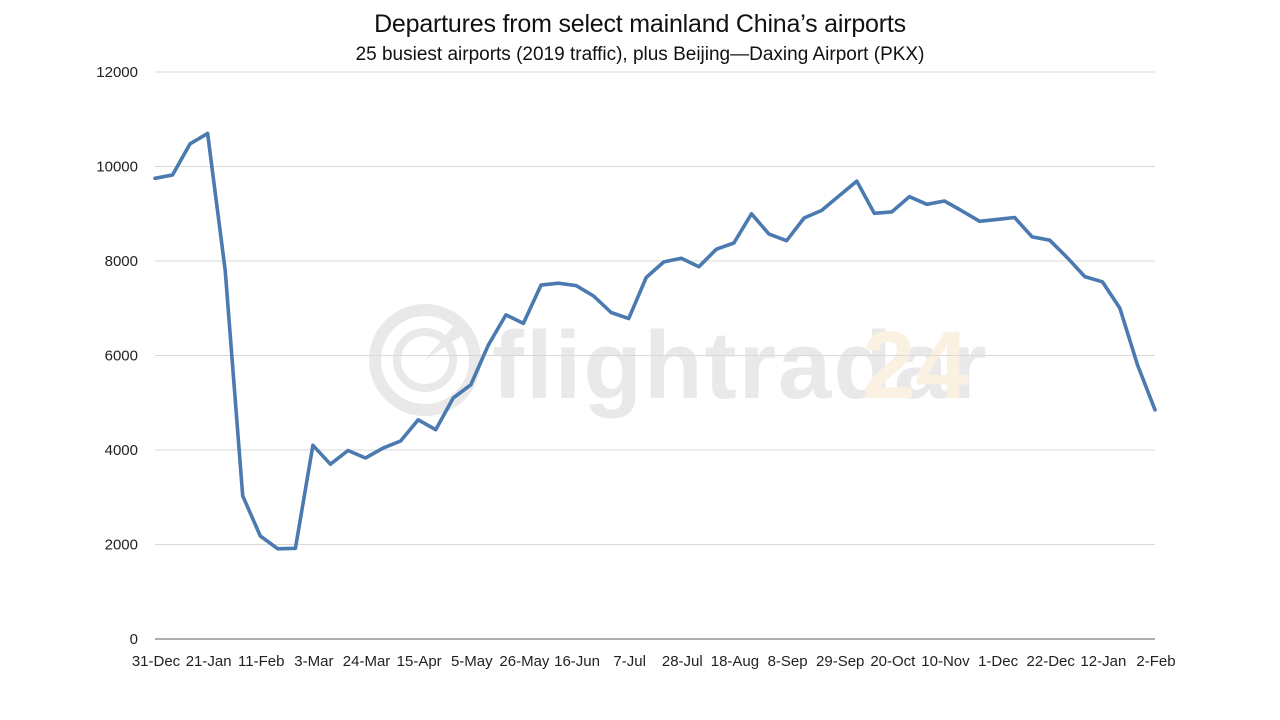  Describe the element at coordinates (121, 261) in the screenshot. I see `y-tick-label: 8000` at that location.